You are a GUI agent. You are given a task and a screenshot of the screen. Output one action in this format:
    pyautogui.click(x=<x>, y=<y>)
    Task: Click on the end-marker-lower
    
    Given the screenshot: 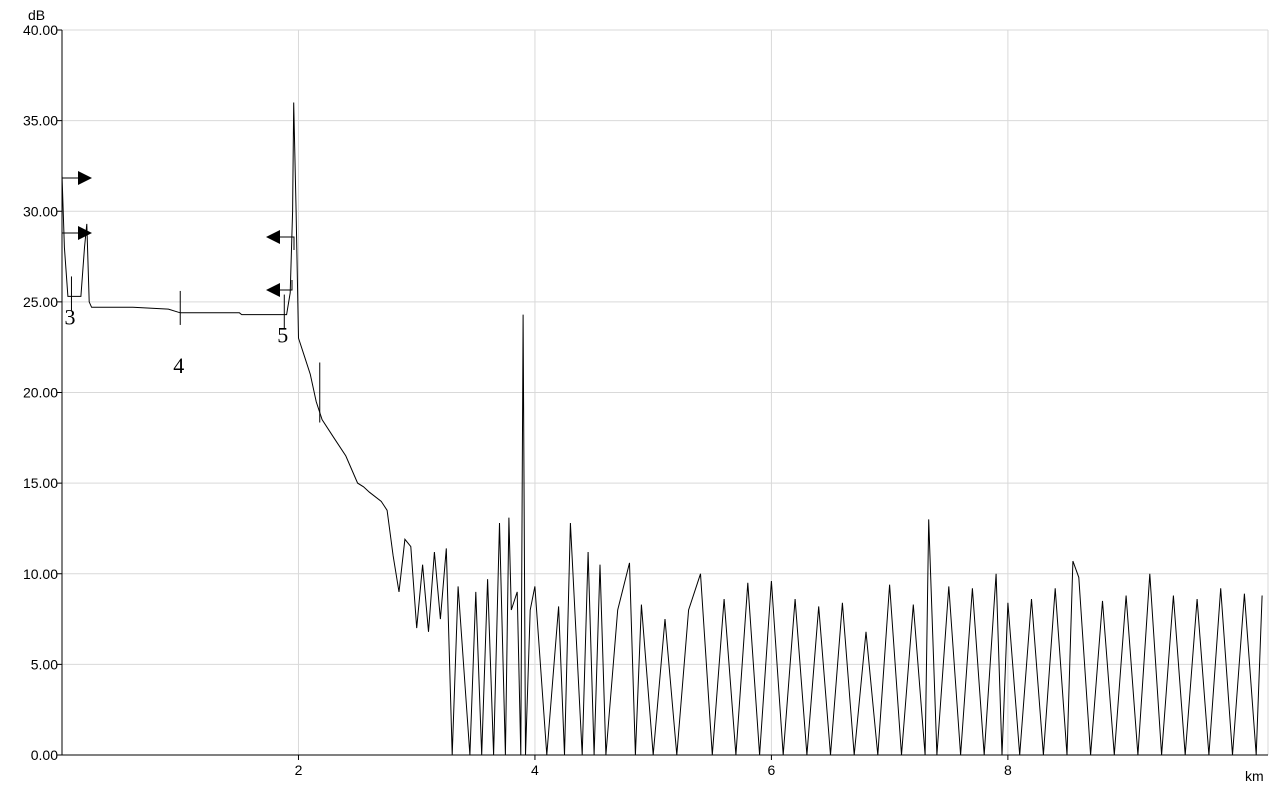 What is the action you would take?
    pyautogui.click(x=273, y=290)
    